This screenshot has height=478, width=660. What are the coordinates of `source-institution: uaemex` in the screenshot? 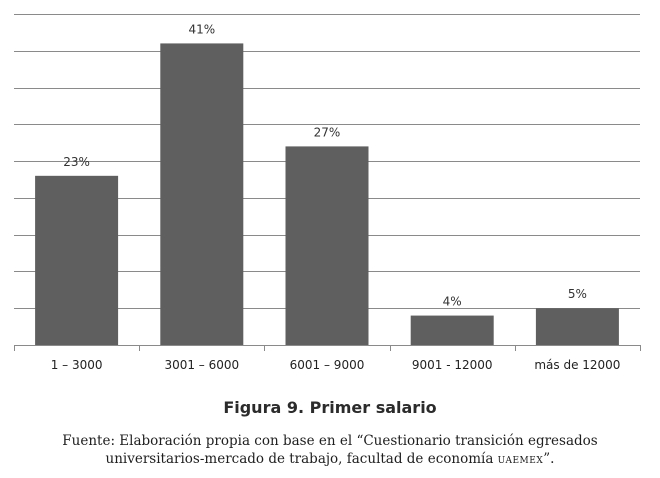 It's located at (520, 459).